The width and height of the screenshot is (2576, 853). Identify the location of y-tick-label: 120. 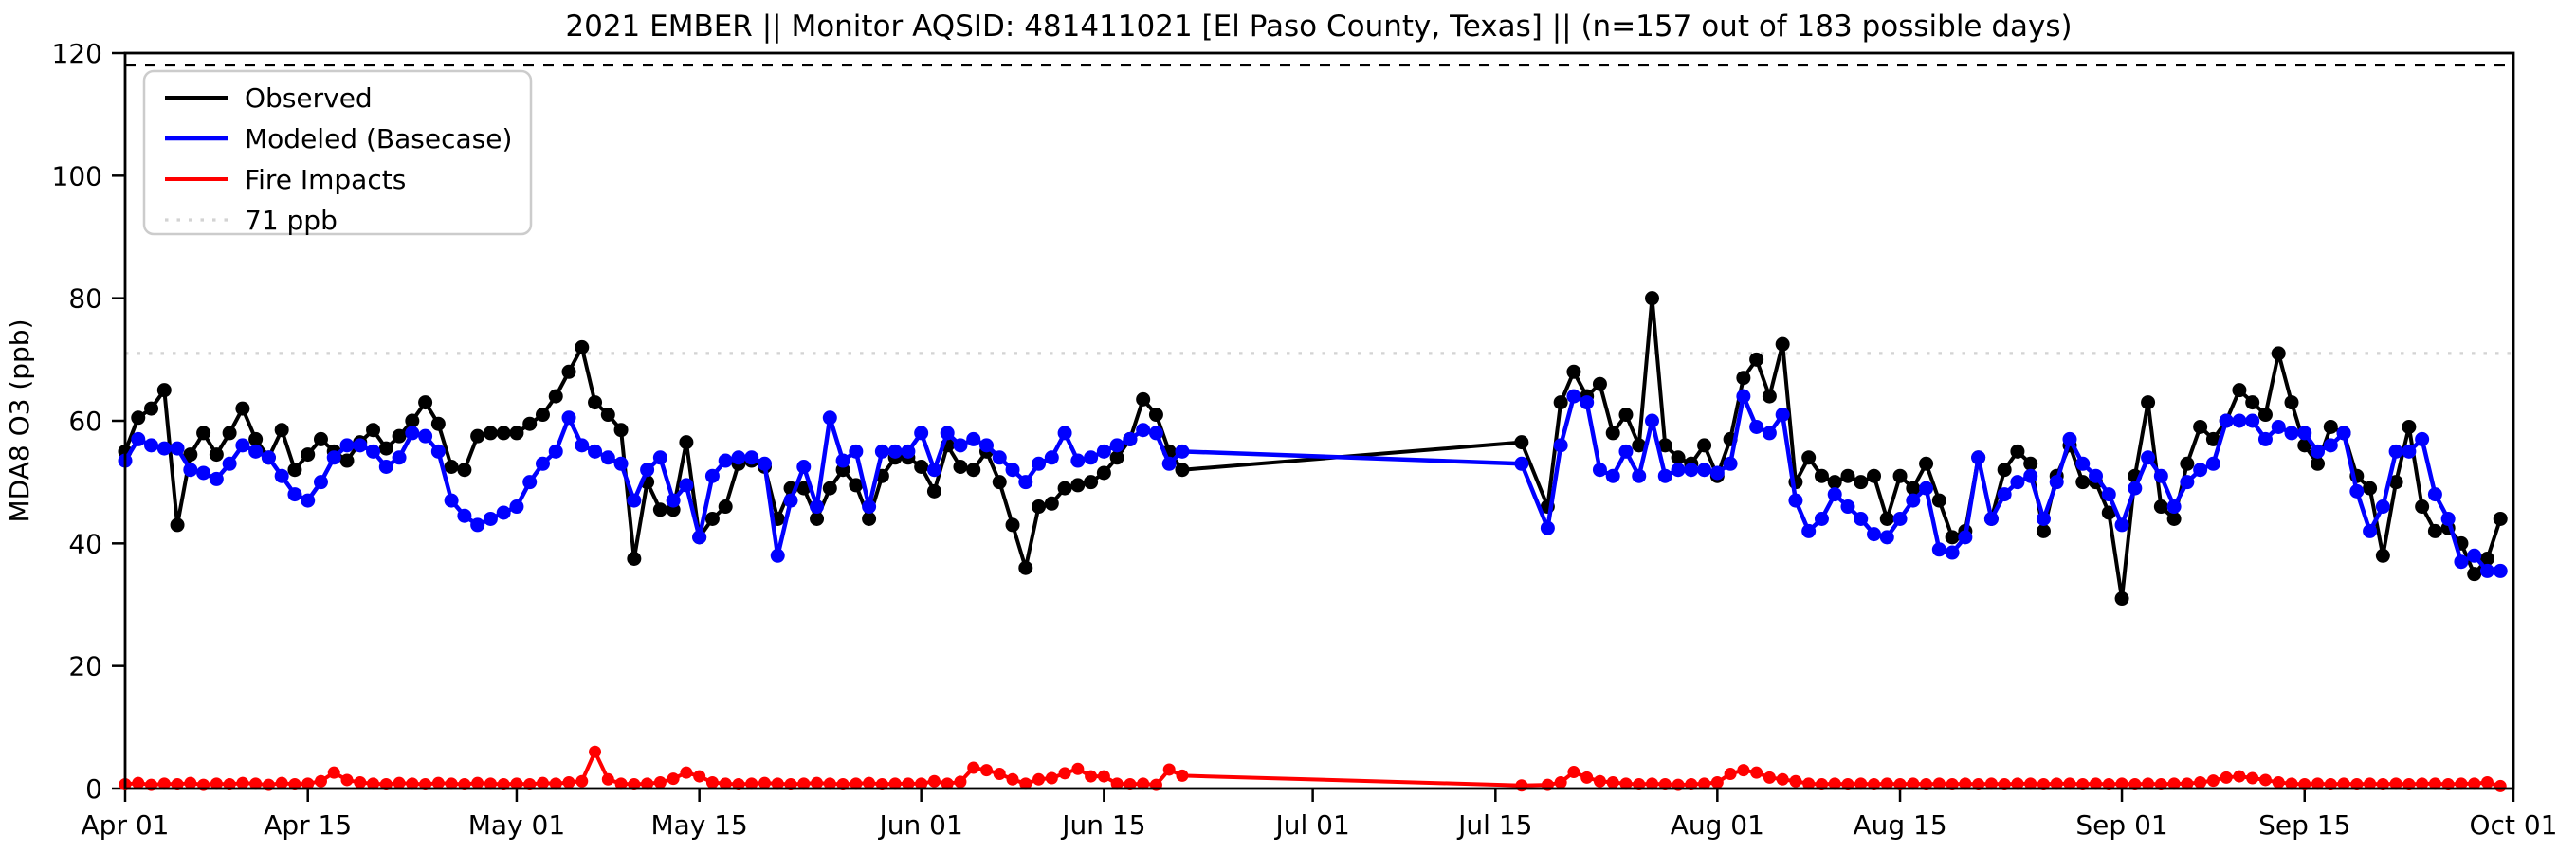
(77, 53).